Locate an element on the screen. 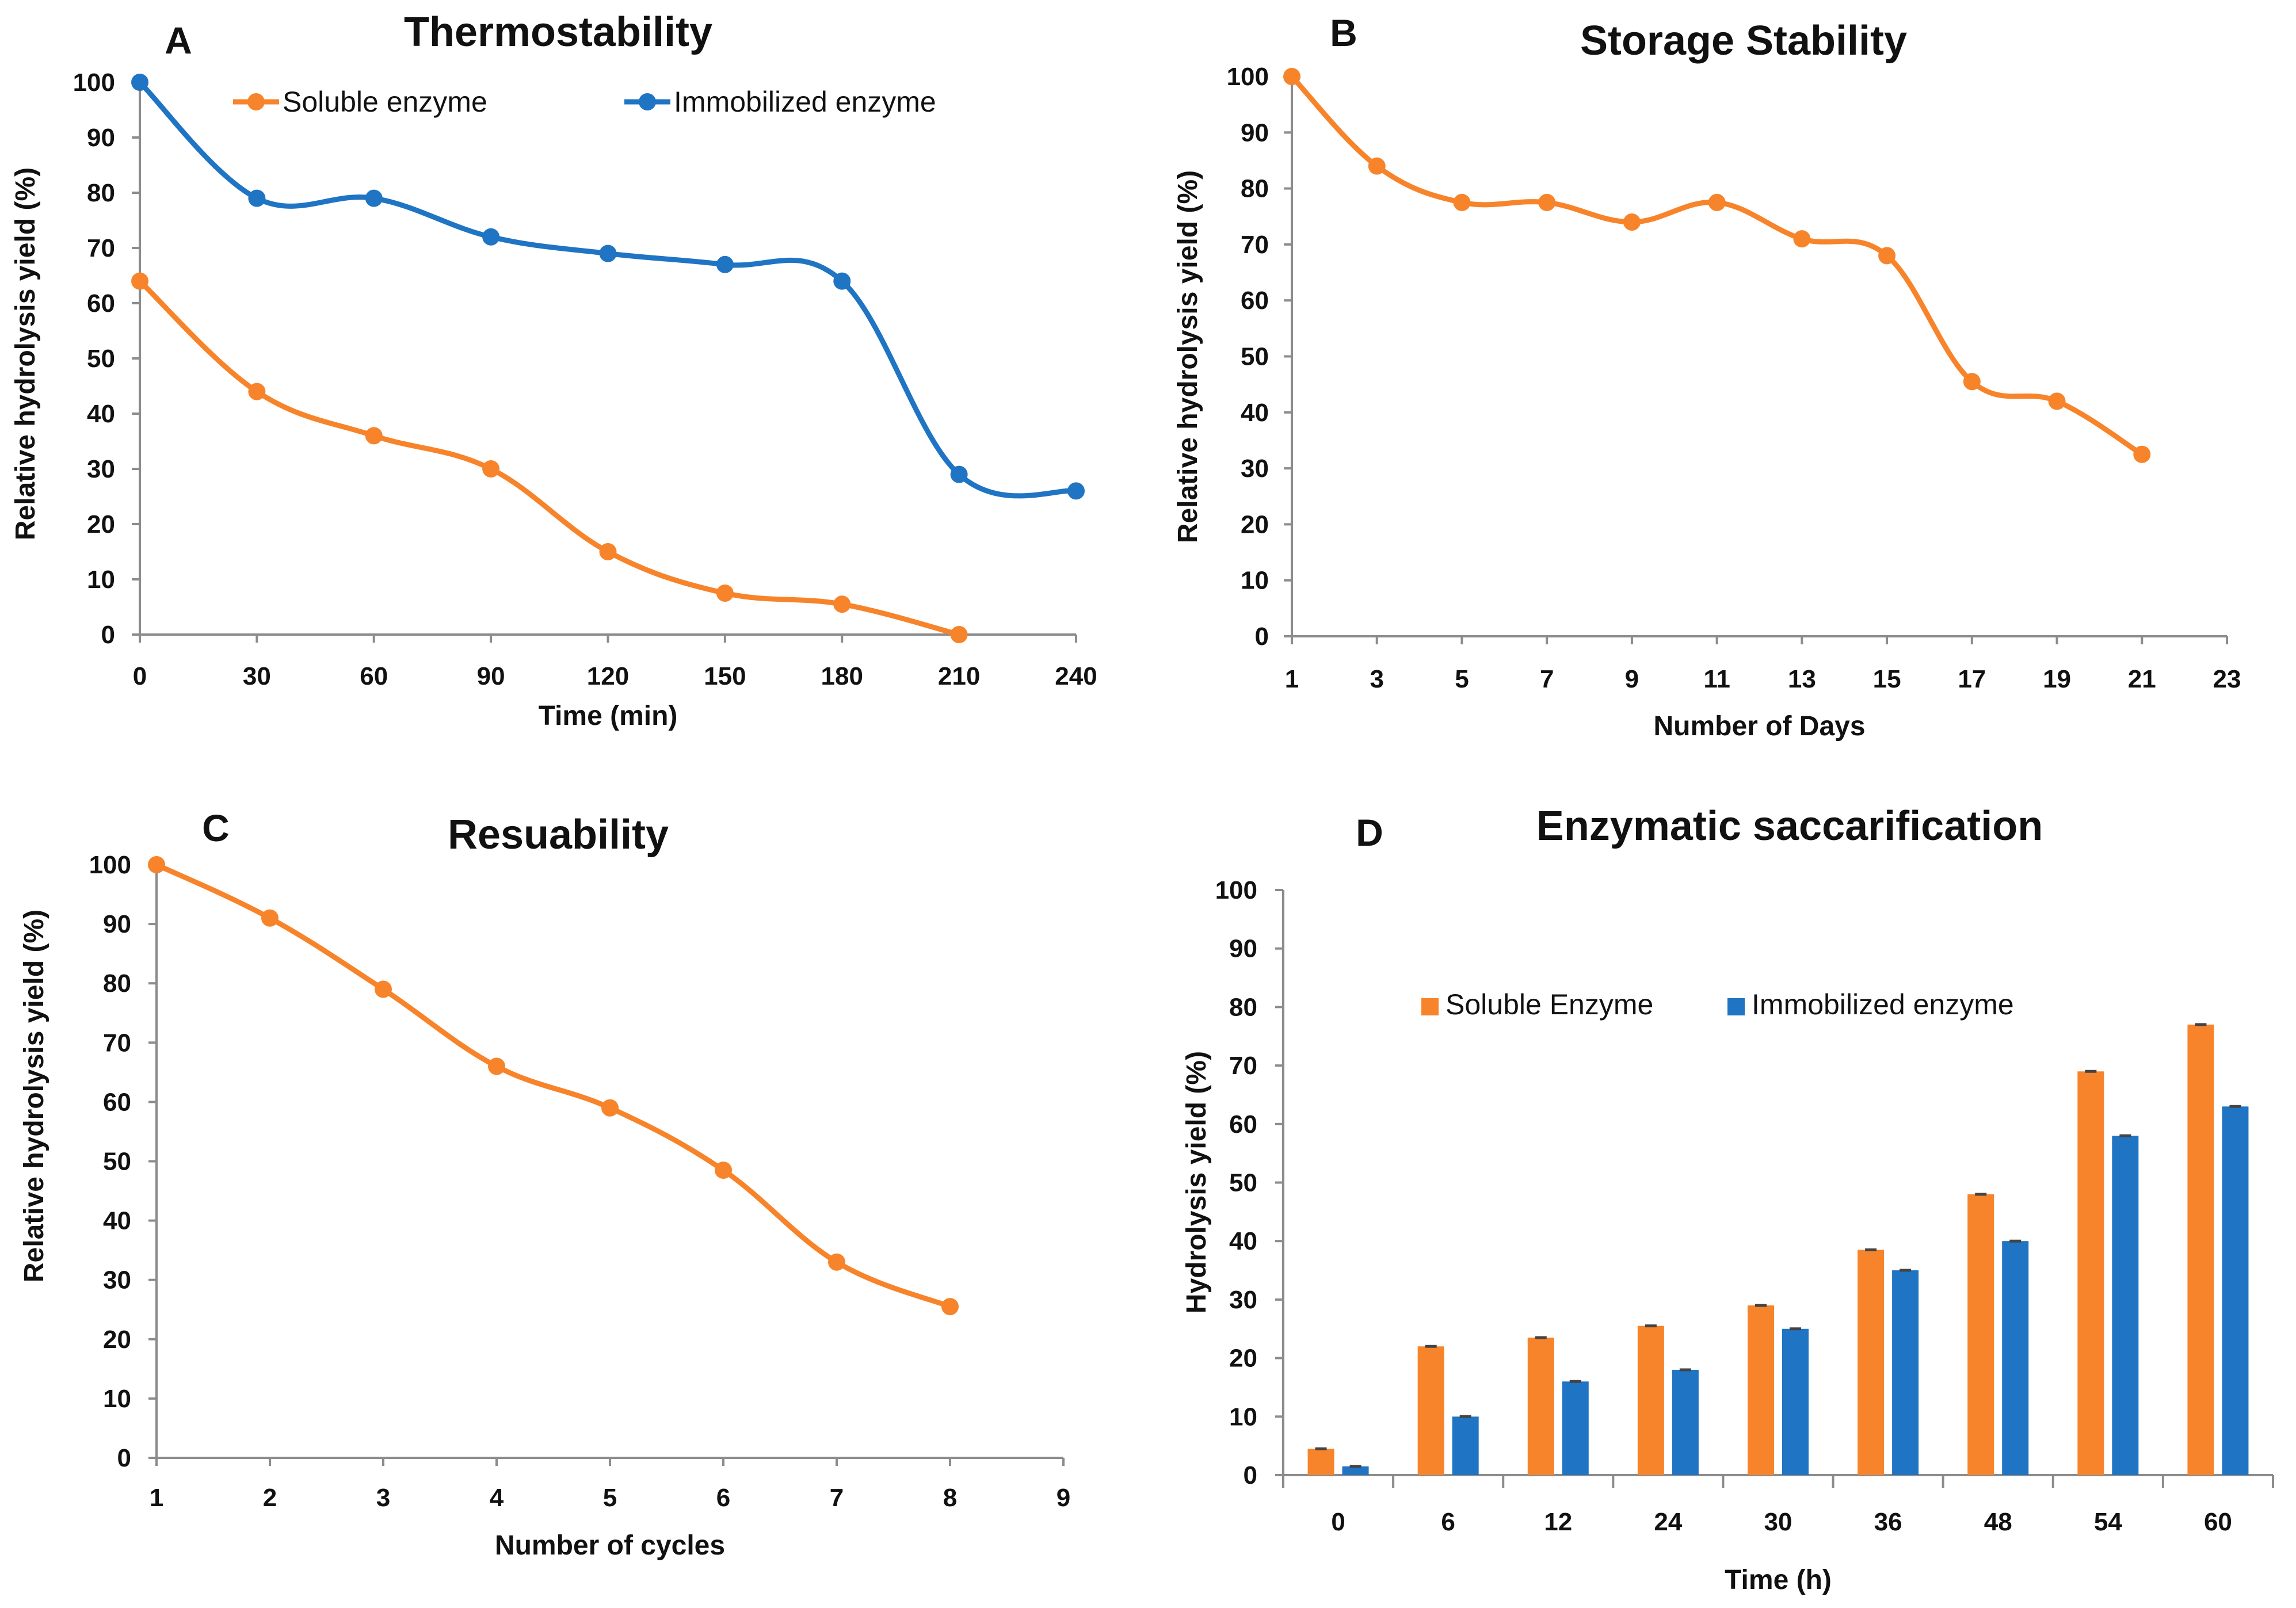  x-tick-label: 23 is located at coordinates (2227, 679).